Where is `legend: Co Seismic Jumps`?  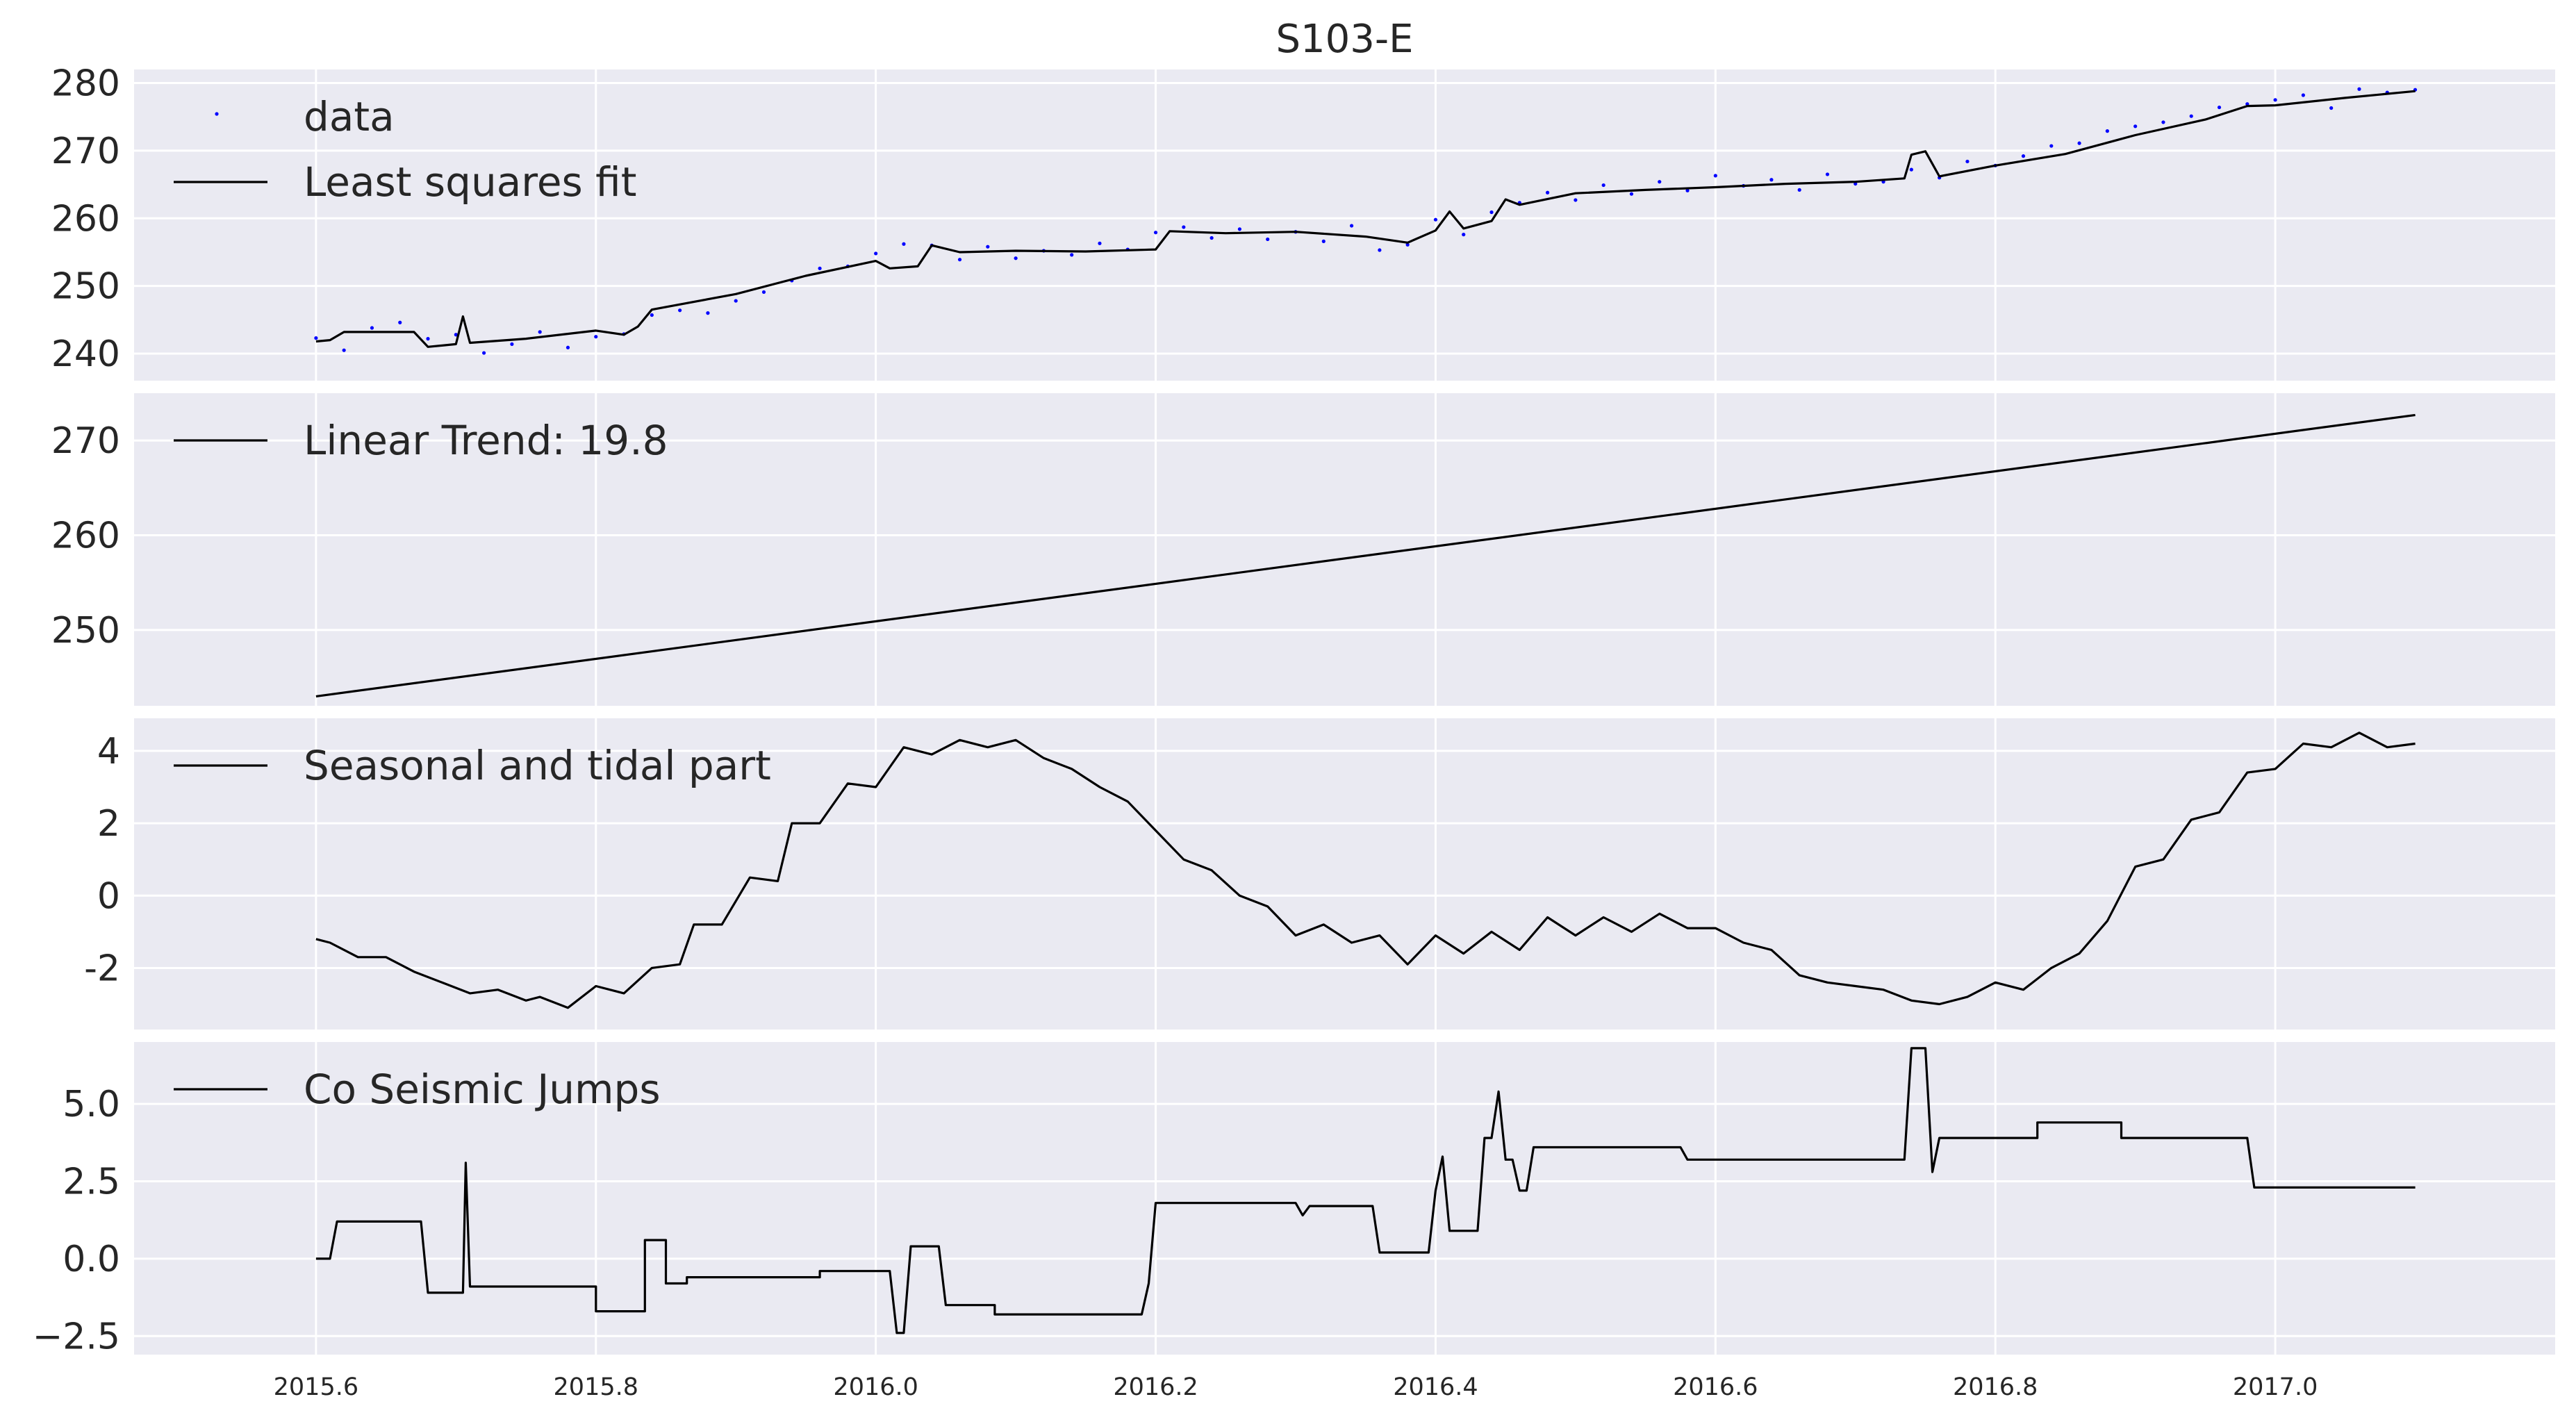 legend: Co Seismic Jumps is located at coordinates (418, 1089).